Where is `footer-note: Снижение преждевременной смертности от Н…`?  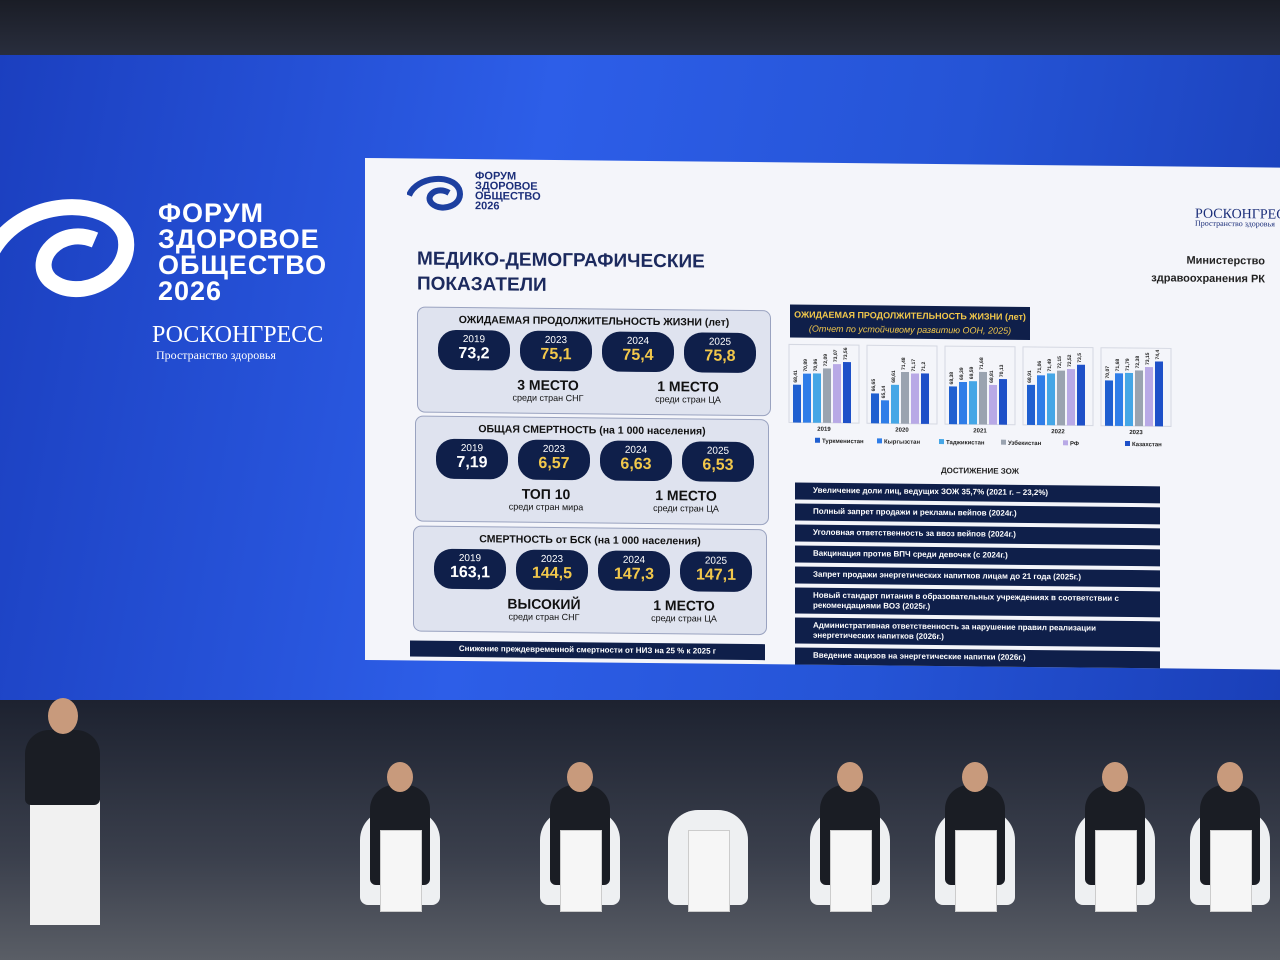
footer-note: Снижение преждевременной смертности от Н… is located at coordinates (587, 650).